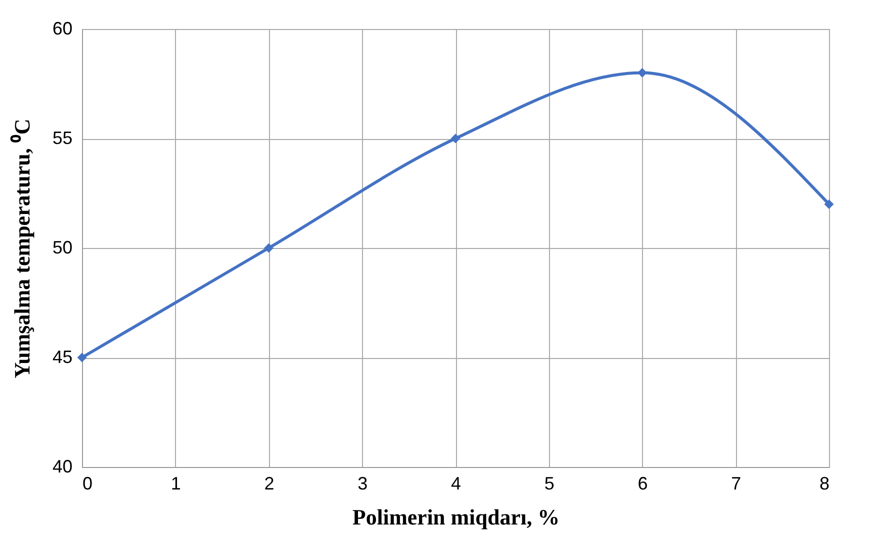  Describe the element at coordinates (363, 484) in the screenshot. I see `x-tick-label: 3` at that location.